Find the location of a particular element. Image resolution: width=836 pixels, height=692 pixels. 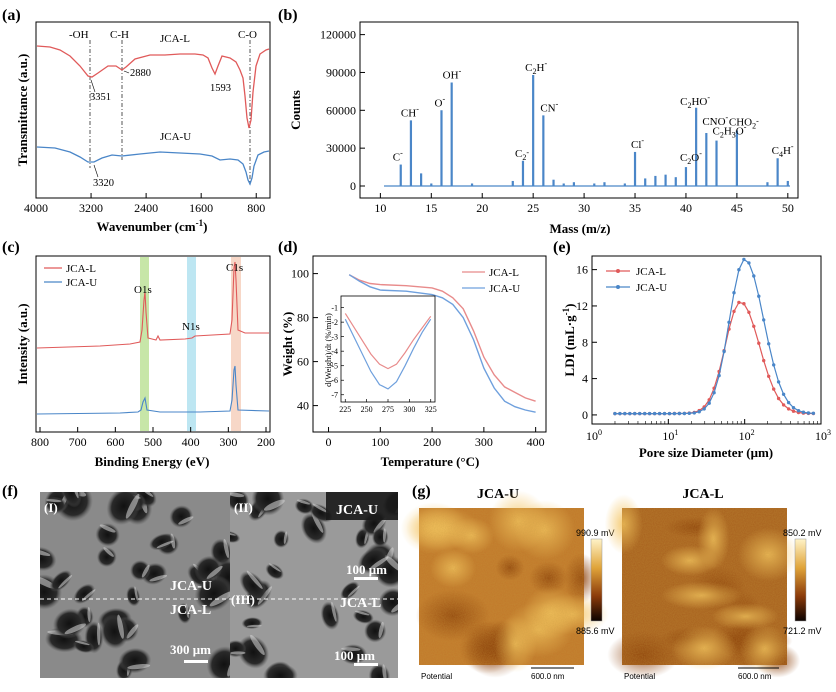

colorbar-max-u: 990.9 mV is located at coordinates (595, 533).